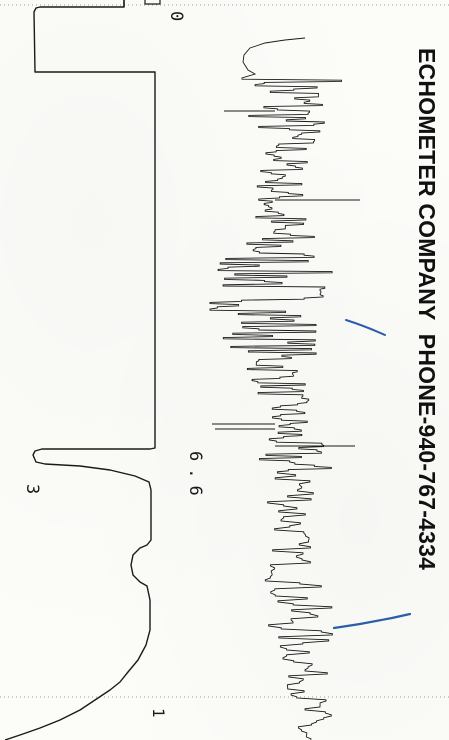  Describe the element at coordinates (158, 713) in the screenshot. I see `marker-one-label: 1` at that location.